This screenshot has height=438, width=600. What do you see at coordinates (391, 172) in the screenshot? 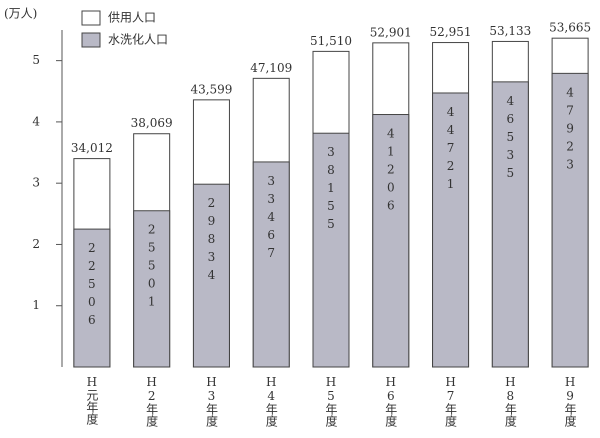
I see `inner-label: 41206` at bounding box center [391, 172].